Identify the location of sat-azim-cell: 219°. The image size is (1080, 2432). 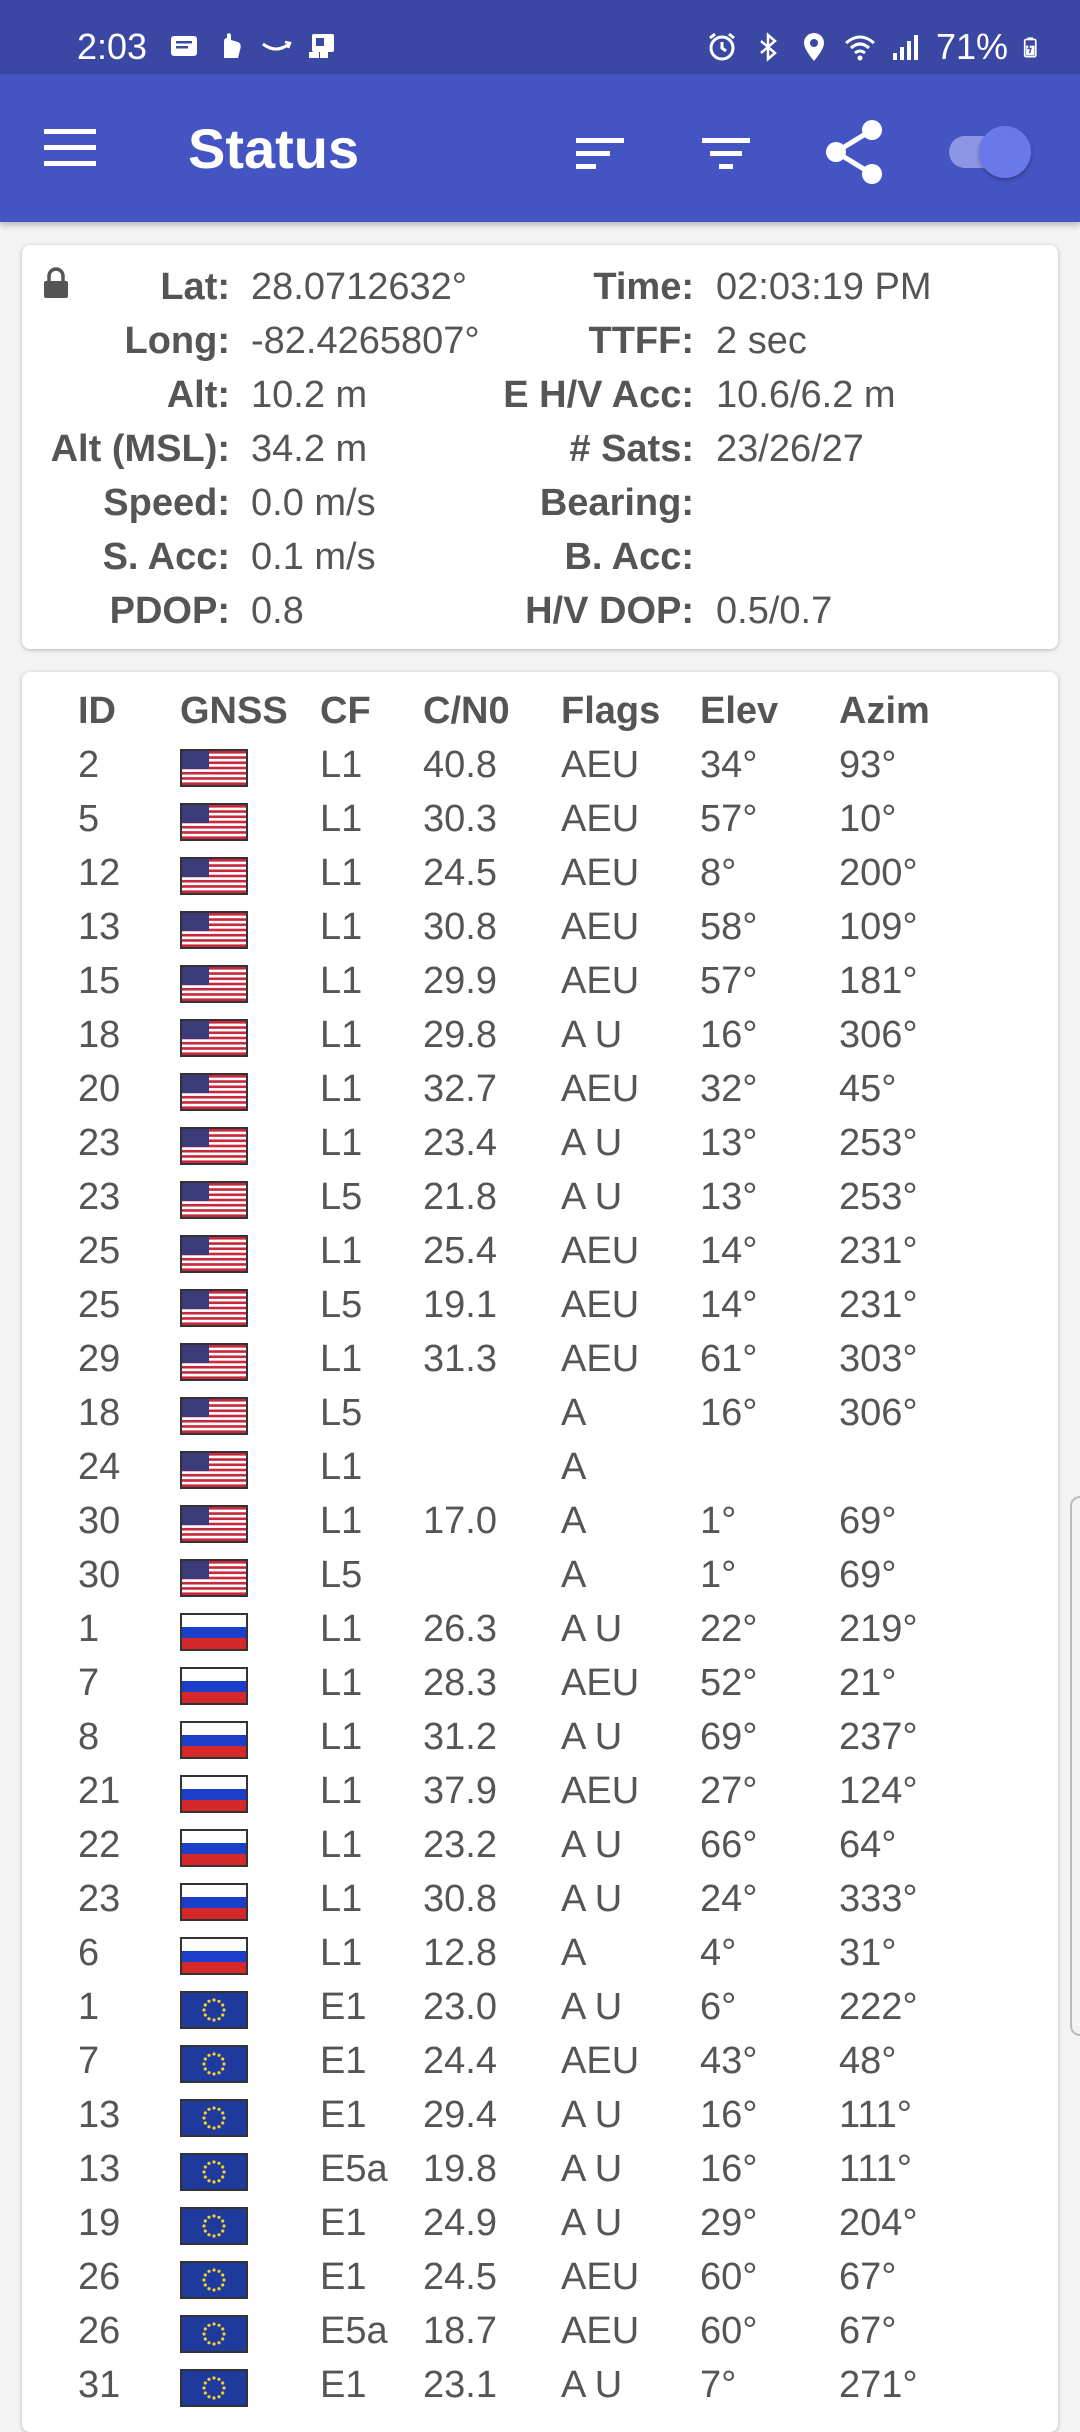
(878, 1629).